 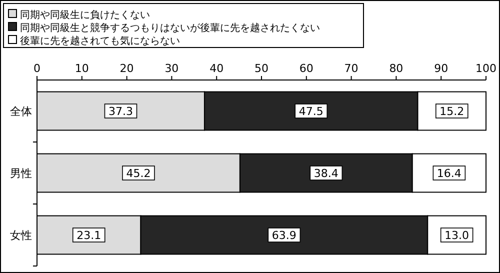 What do you see at coordinates (452, 111) in the screenshot?
I see `data-label: 15.2` at bounding box center [452, 111].